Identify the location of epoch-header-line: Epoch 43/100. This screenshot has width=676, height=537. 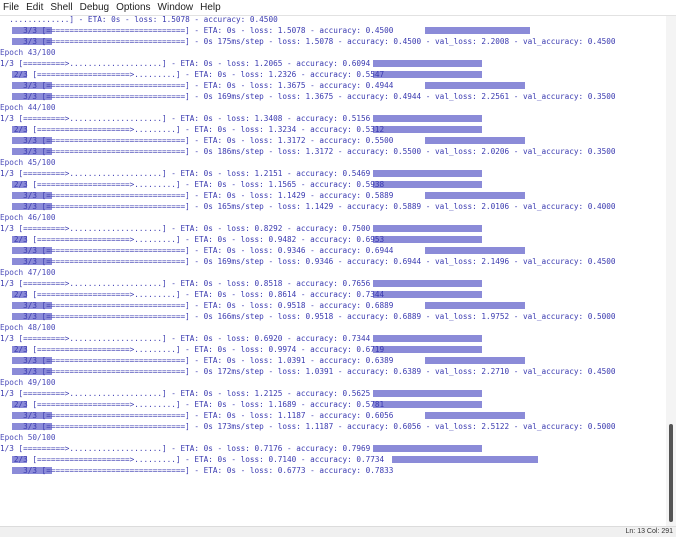
(333, 52).